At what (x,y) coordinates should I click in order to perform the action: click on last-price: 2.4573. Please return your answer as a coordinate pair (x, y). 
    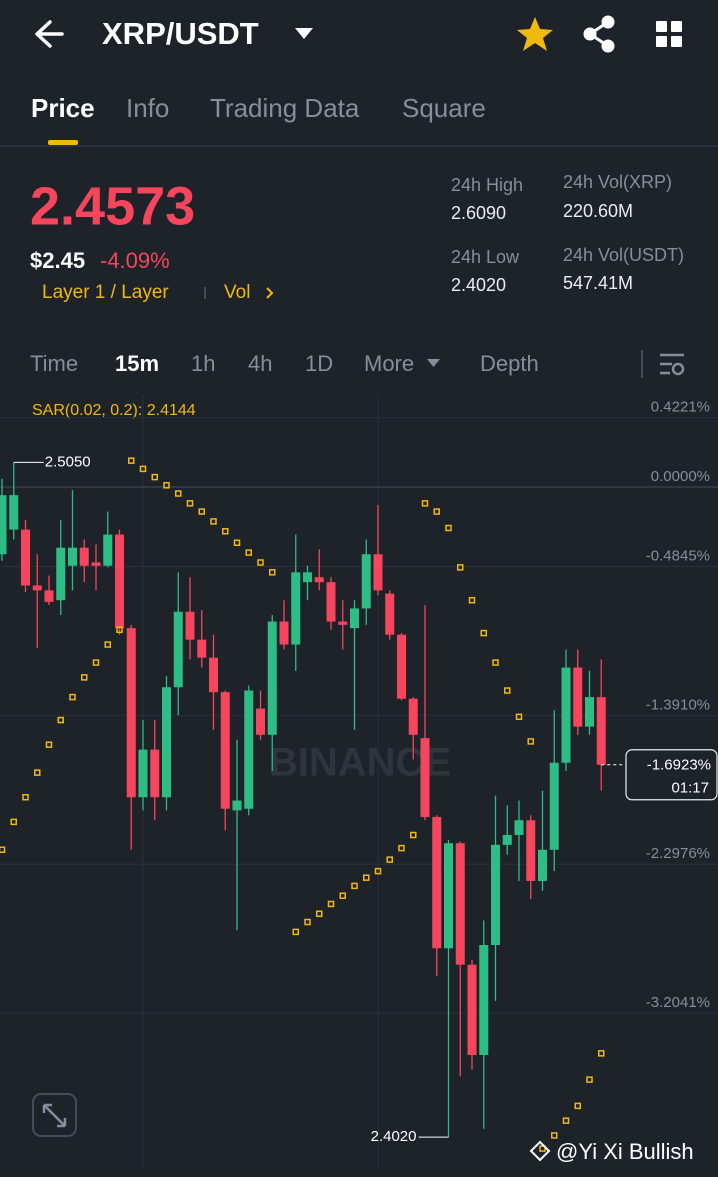
    Looking at the image, I should click on (112, 206).